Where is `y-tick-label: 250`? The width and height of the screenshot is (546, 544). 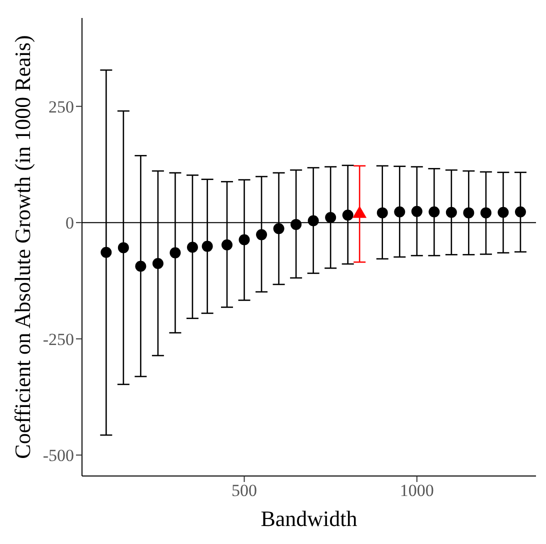
y-tick-label: 250 is located at coordinates (61, 106).